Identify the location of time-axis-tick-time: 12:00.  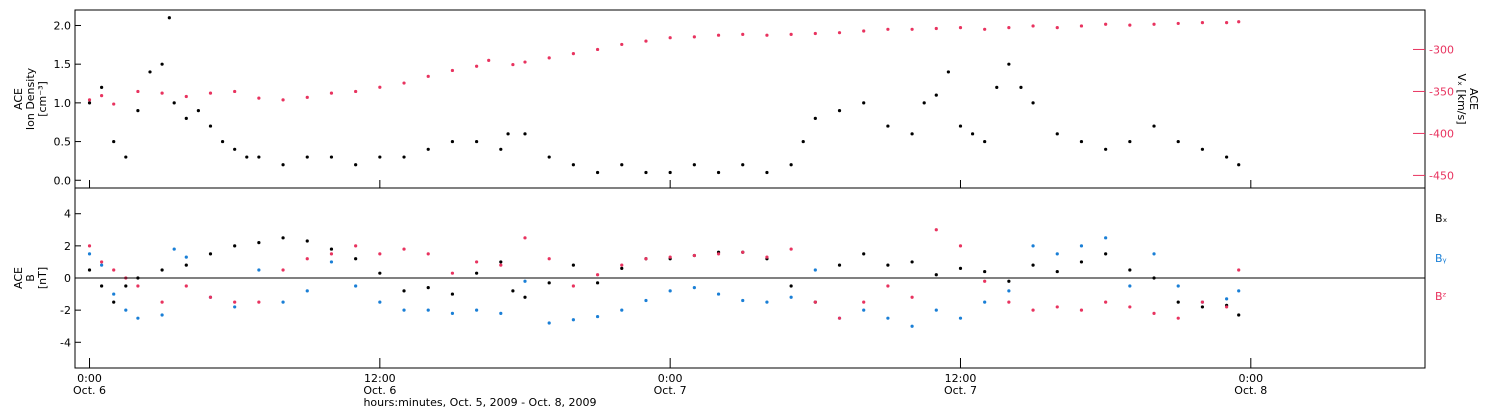
(380, 378).